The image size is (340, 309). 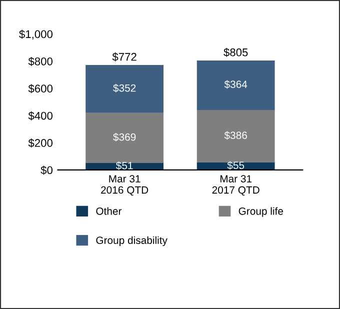 I want to click on y-tick-label: $200, so click(x=40, y=143).